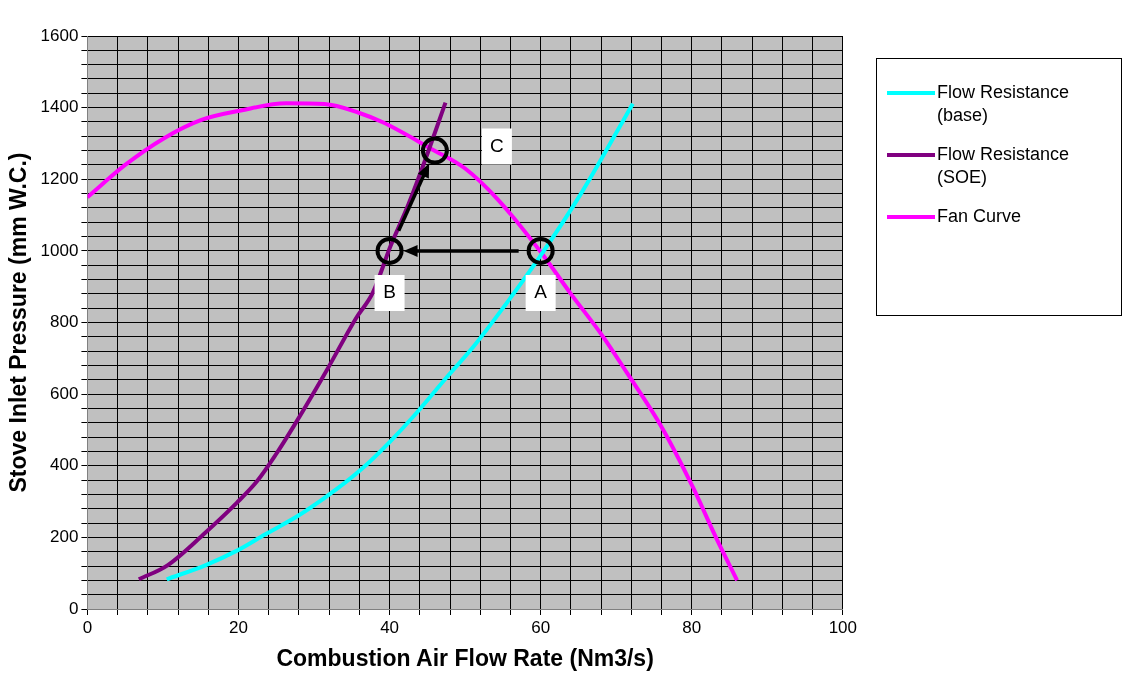 The width and height of the screenshot is (1124, 683). What do you see at coordinates (73, 608) in the screenshot?
I see `y-tick-label: 0` at bounding box center [73, 608].